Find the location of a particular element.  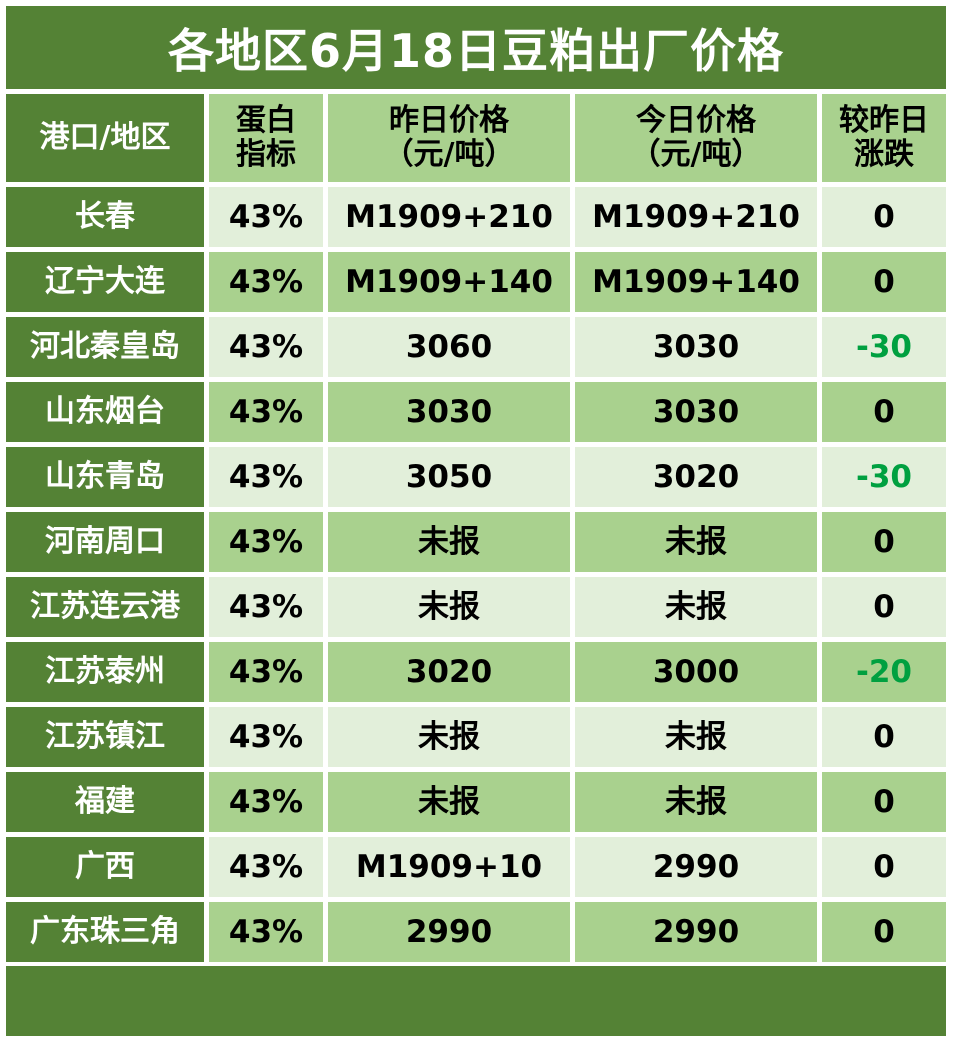

header-protein: 蛋白 指标 is located at coordinates (266, 138).